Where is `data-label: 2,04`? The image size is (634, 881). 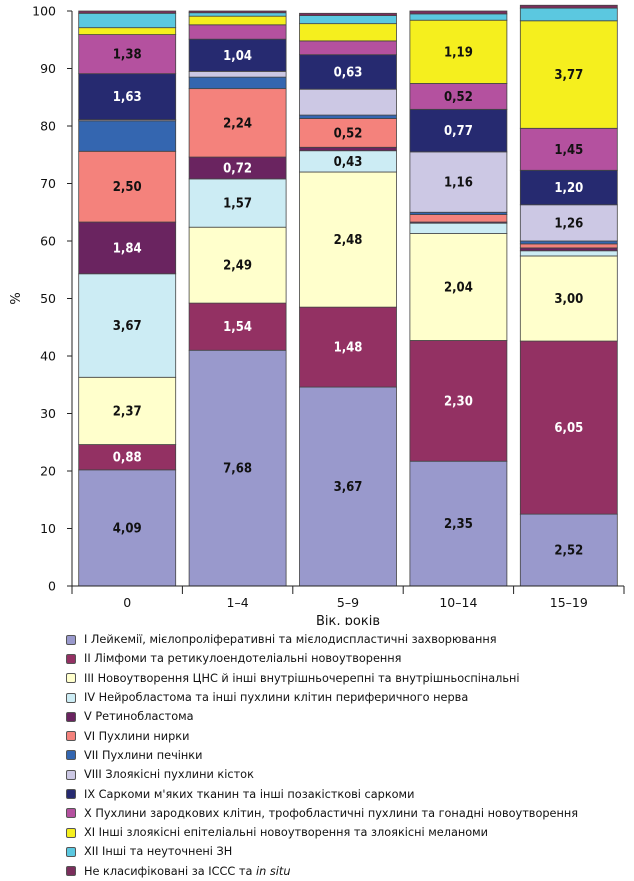
data-label: 2,04 is located at coordinates (458, 288).